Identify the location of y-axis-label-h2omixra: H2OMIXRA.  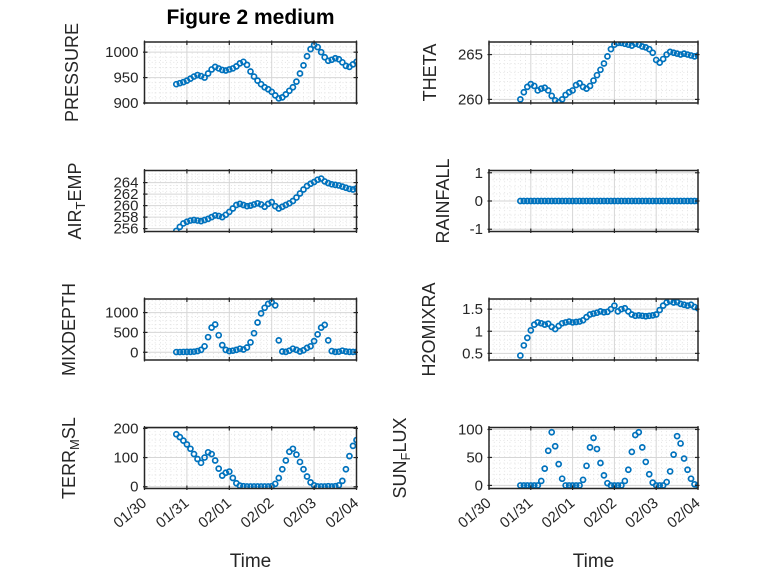
(429, 329).